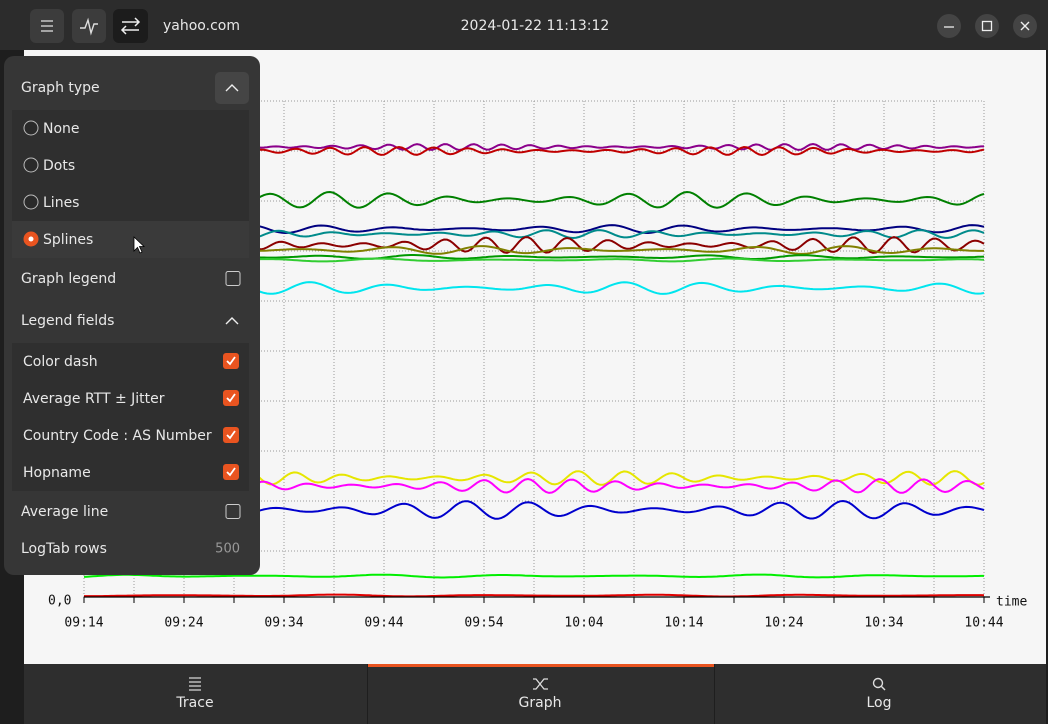  Describe the element at coordinates (60, 88) in the screenshot. I see `graph-type-title: Graph type` at that location.